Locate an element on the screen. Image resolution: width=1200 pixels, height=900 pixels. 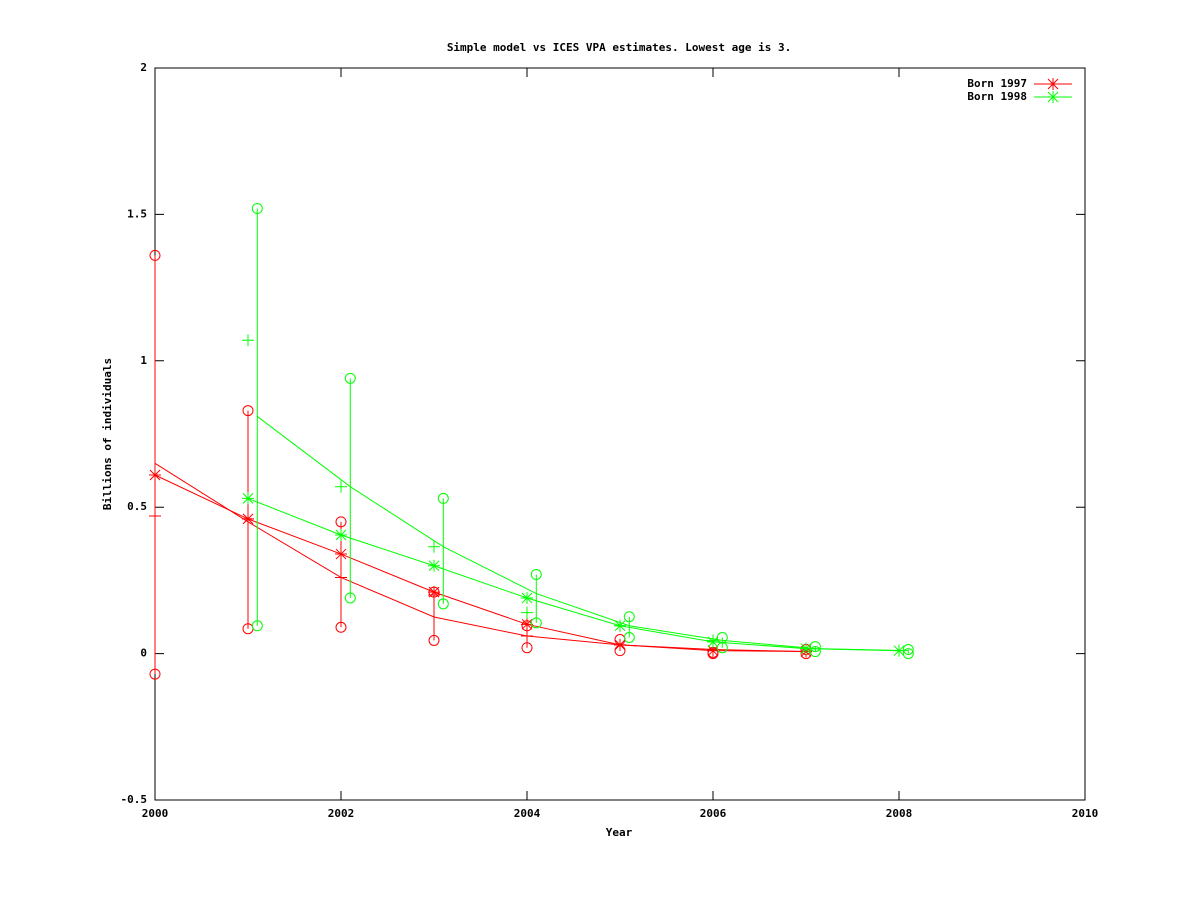
y-tick-label: 0.5 is located at coordinates (137, 506).